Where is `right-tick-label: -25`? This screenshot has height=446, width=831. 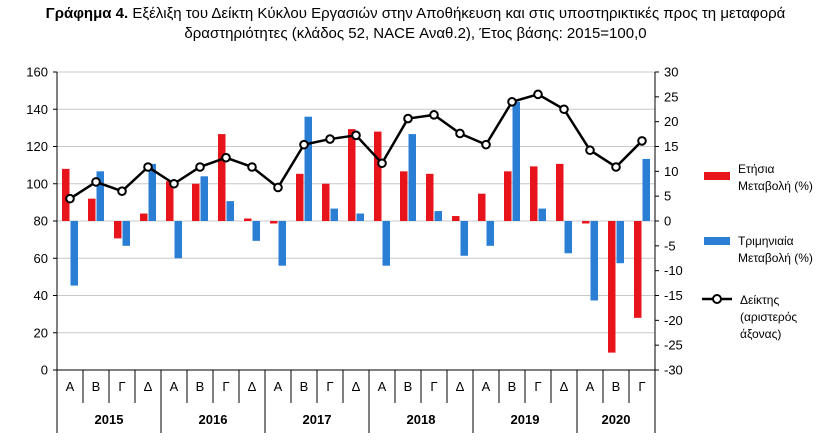 right-tick-label: -25 is located at coordinates (673, 345).